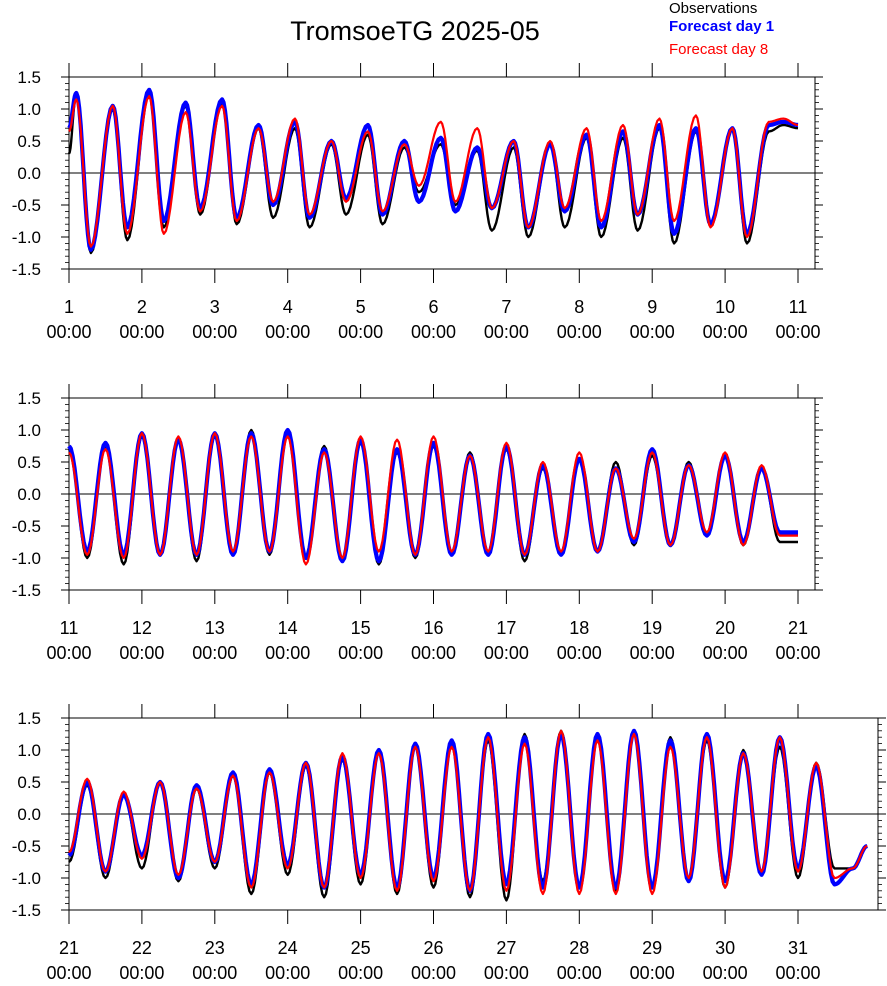 The width and height of the screenshot is (887, 986). What do you see at coordinates (725, 307) in the screenshot?
I see `x-tick-day-label: 10` at bounding box center [725, 307].